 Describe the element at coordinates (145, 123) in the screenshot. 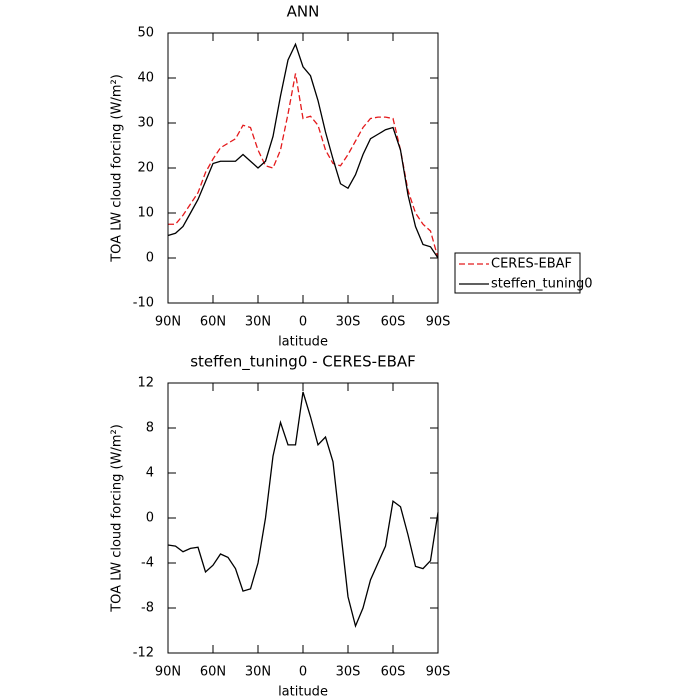

I see `y-tick-label: 30` at that location.